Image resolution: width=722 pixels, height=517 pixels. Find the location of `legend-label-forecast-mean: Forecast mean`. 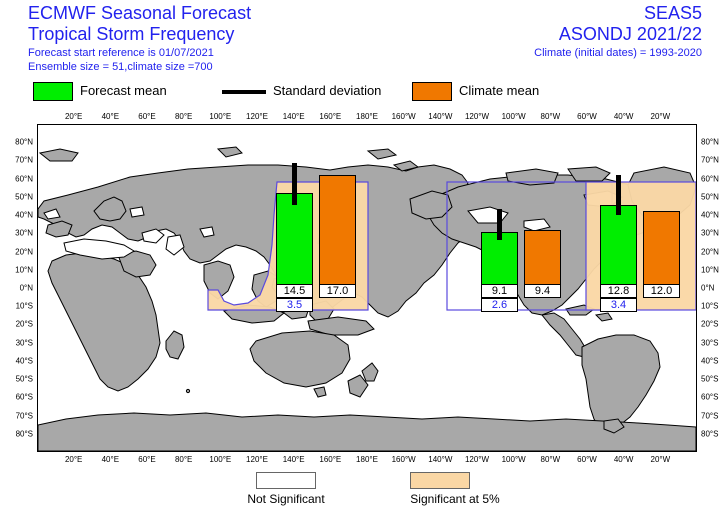

legend-label-forecast-mean: Forecast mean is located at coordinates (123, 90).